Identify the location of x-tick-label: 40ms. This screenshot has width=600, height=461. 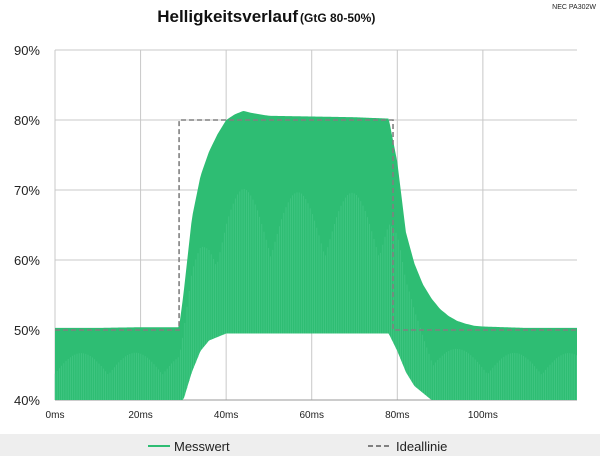
(226, 415).